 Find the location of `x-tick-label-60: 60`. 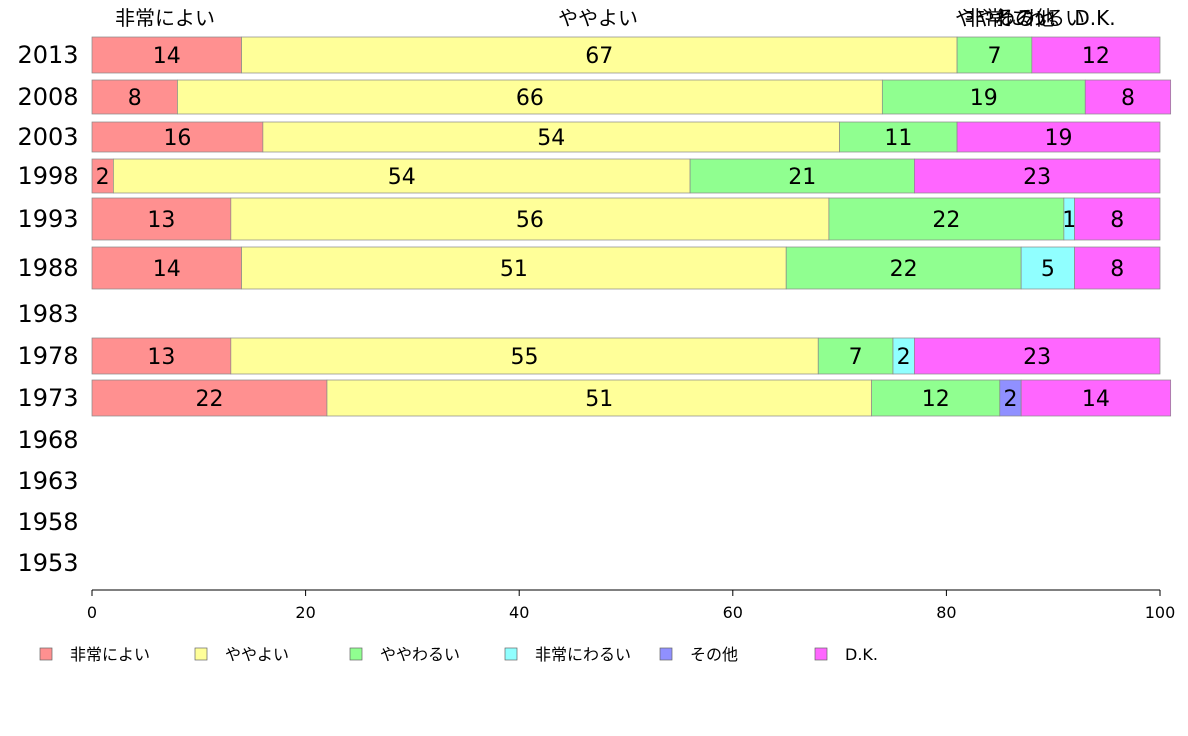

x-tick-label-60: 60 is located at coordinates (733, 612).